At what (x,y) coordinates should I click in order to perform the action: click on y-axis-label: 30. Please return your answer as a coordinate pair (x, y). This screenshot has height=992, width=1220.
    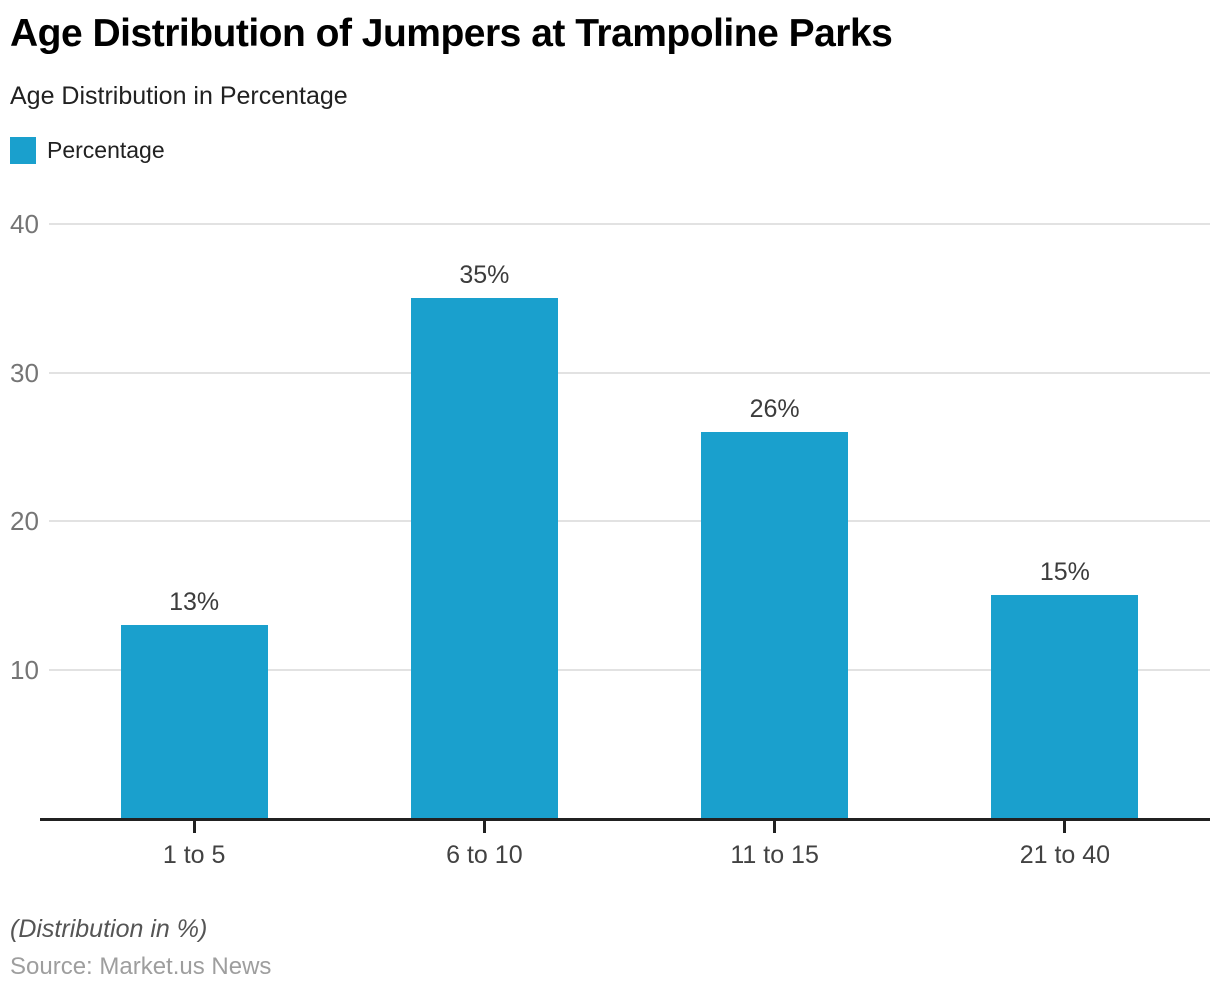
    Looking at the image, I should click on (24, 372).